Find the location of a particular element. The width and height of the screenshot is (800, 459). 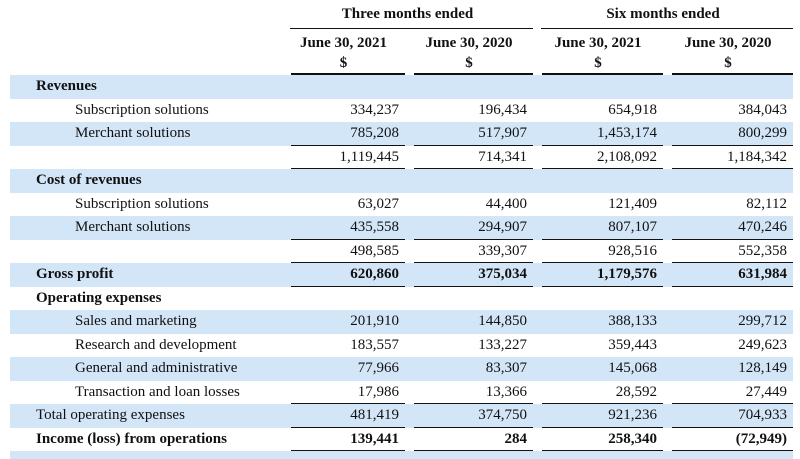

date-header-spacer is located at coordinates (146, 43).